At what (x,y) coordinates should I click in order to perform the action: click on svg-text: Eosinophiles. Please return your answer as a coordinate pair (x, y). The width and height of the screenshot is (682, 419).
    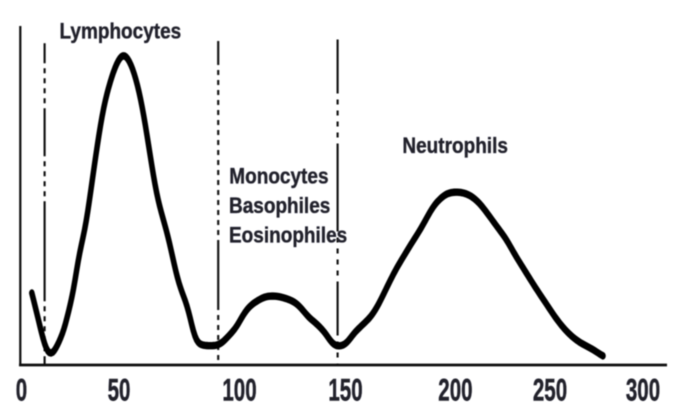
    Looking at the image, I should click on (288, 235).